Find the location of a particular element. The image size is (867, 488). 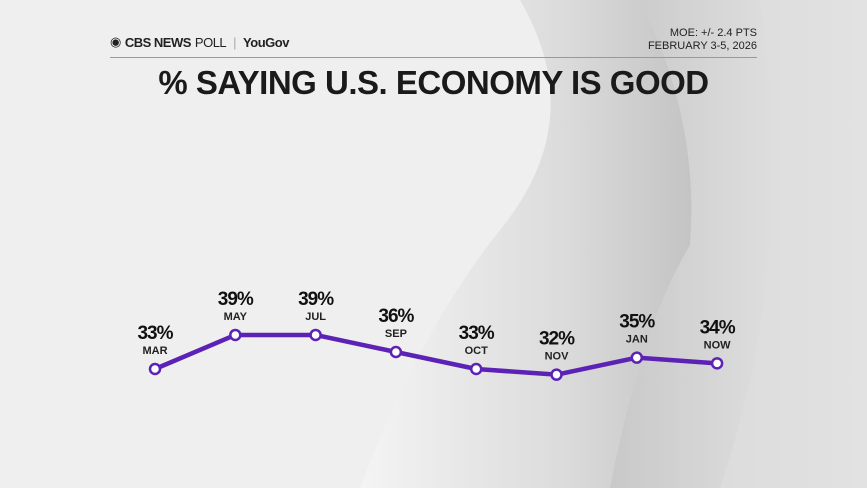

x-tick-label: MAR is located at coordinates (154, 351).